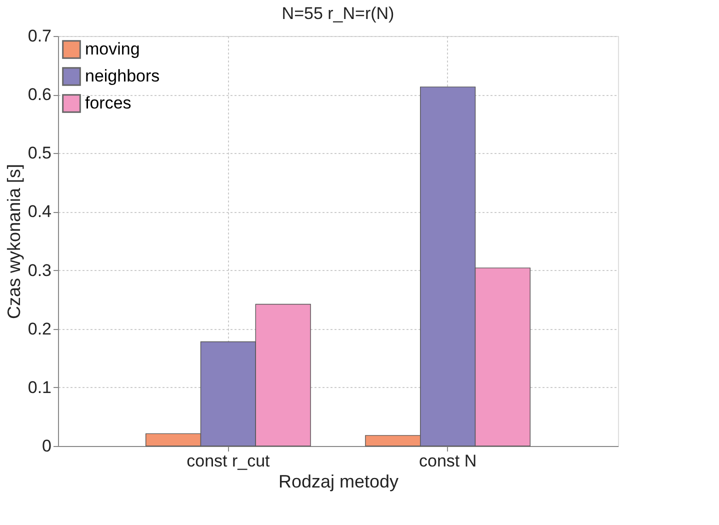 The image size is (719, 525). What do you see at coordinates (40, 36) in the screenshot?
I see `y-tick-label: 0.7` at bounding box center [40, 36].